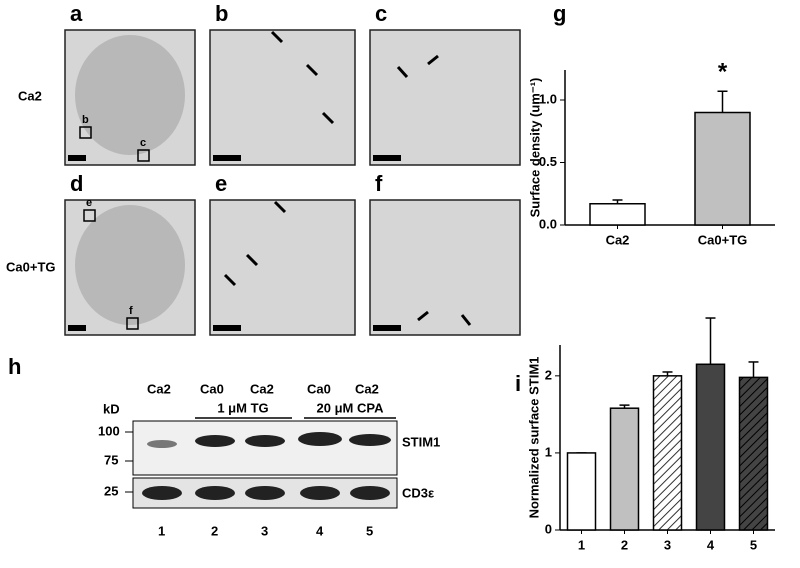 This screenshot has height=568, width=800. Describe the element at coordinates (667, 544) in the screenshot. I see `x-tick-label: 3` at that location.